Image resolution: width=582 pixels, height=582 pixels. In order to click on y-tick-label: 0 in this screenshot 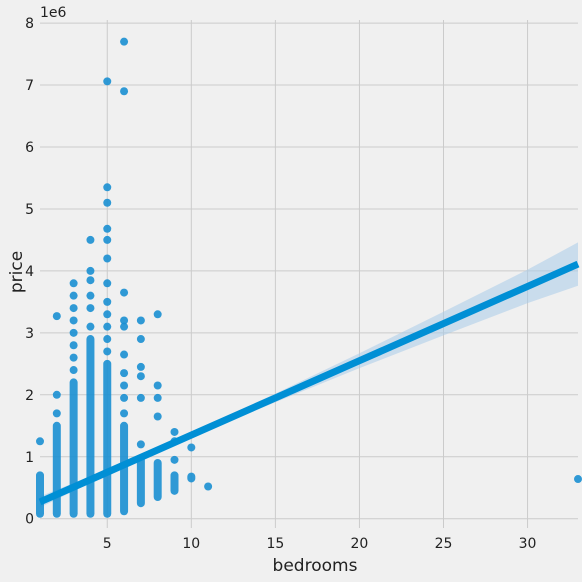, I will do `click(29, 520)`.